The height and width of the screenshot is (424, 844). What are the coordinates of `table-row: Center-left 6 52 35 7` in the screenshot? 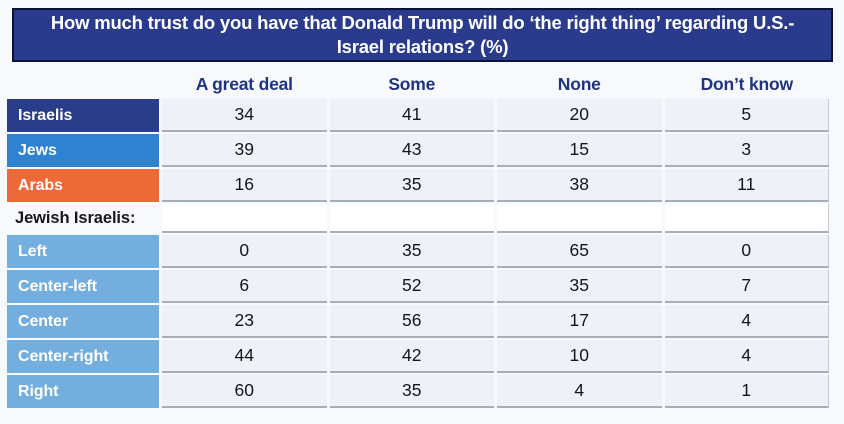 It's located at (418, 286).